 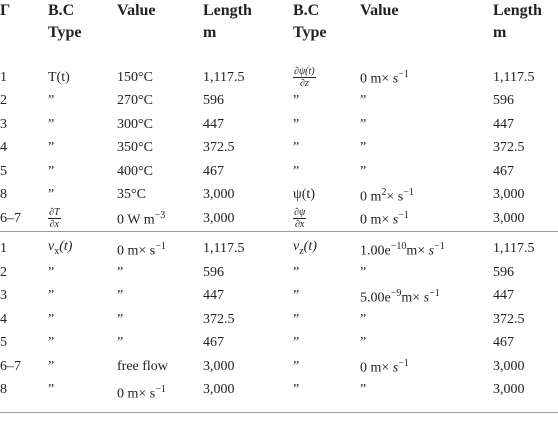 What do you see at coordinates (279, 320) in the screenshot?
I see `table-row: 4 ” ” 372.5 ” ” 372.5` at bounding box center [279, 320].